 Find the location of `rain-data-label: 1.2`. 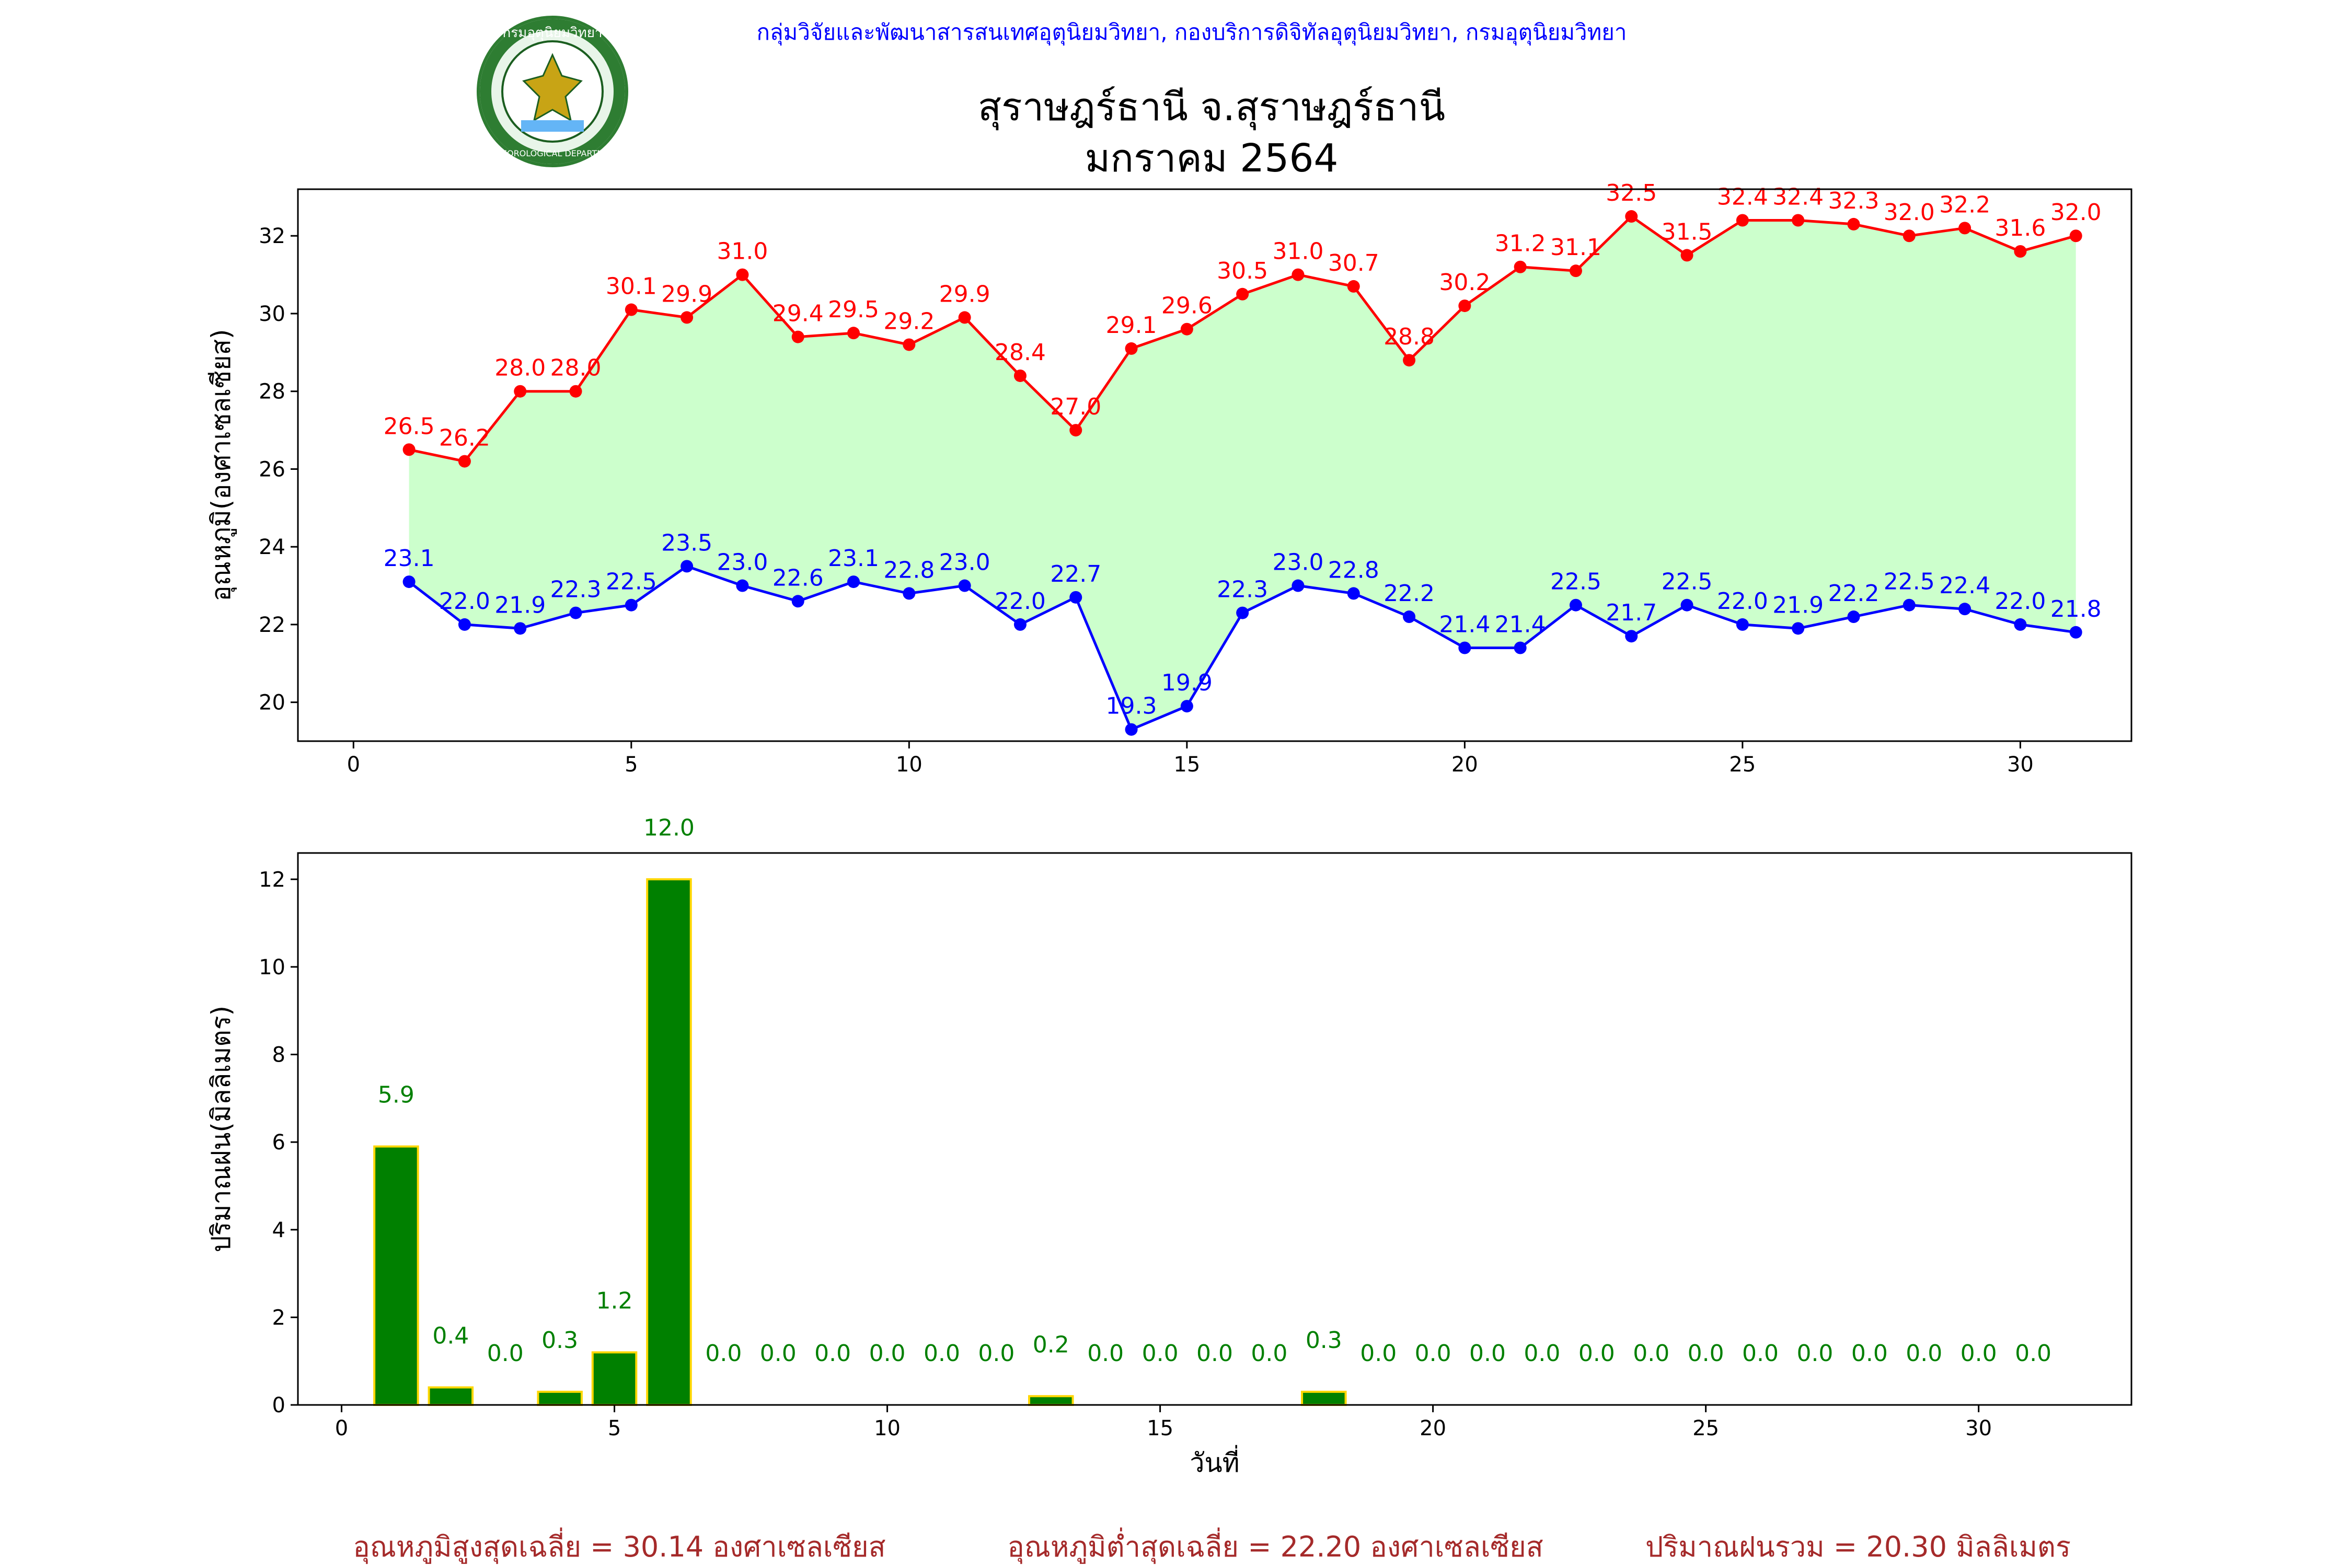

rain-data-label: 1.2 is located at coordinates (614, 1301).